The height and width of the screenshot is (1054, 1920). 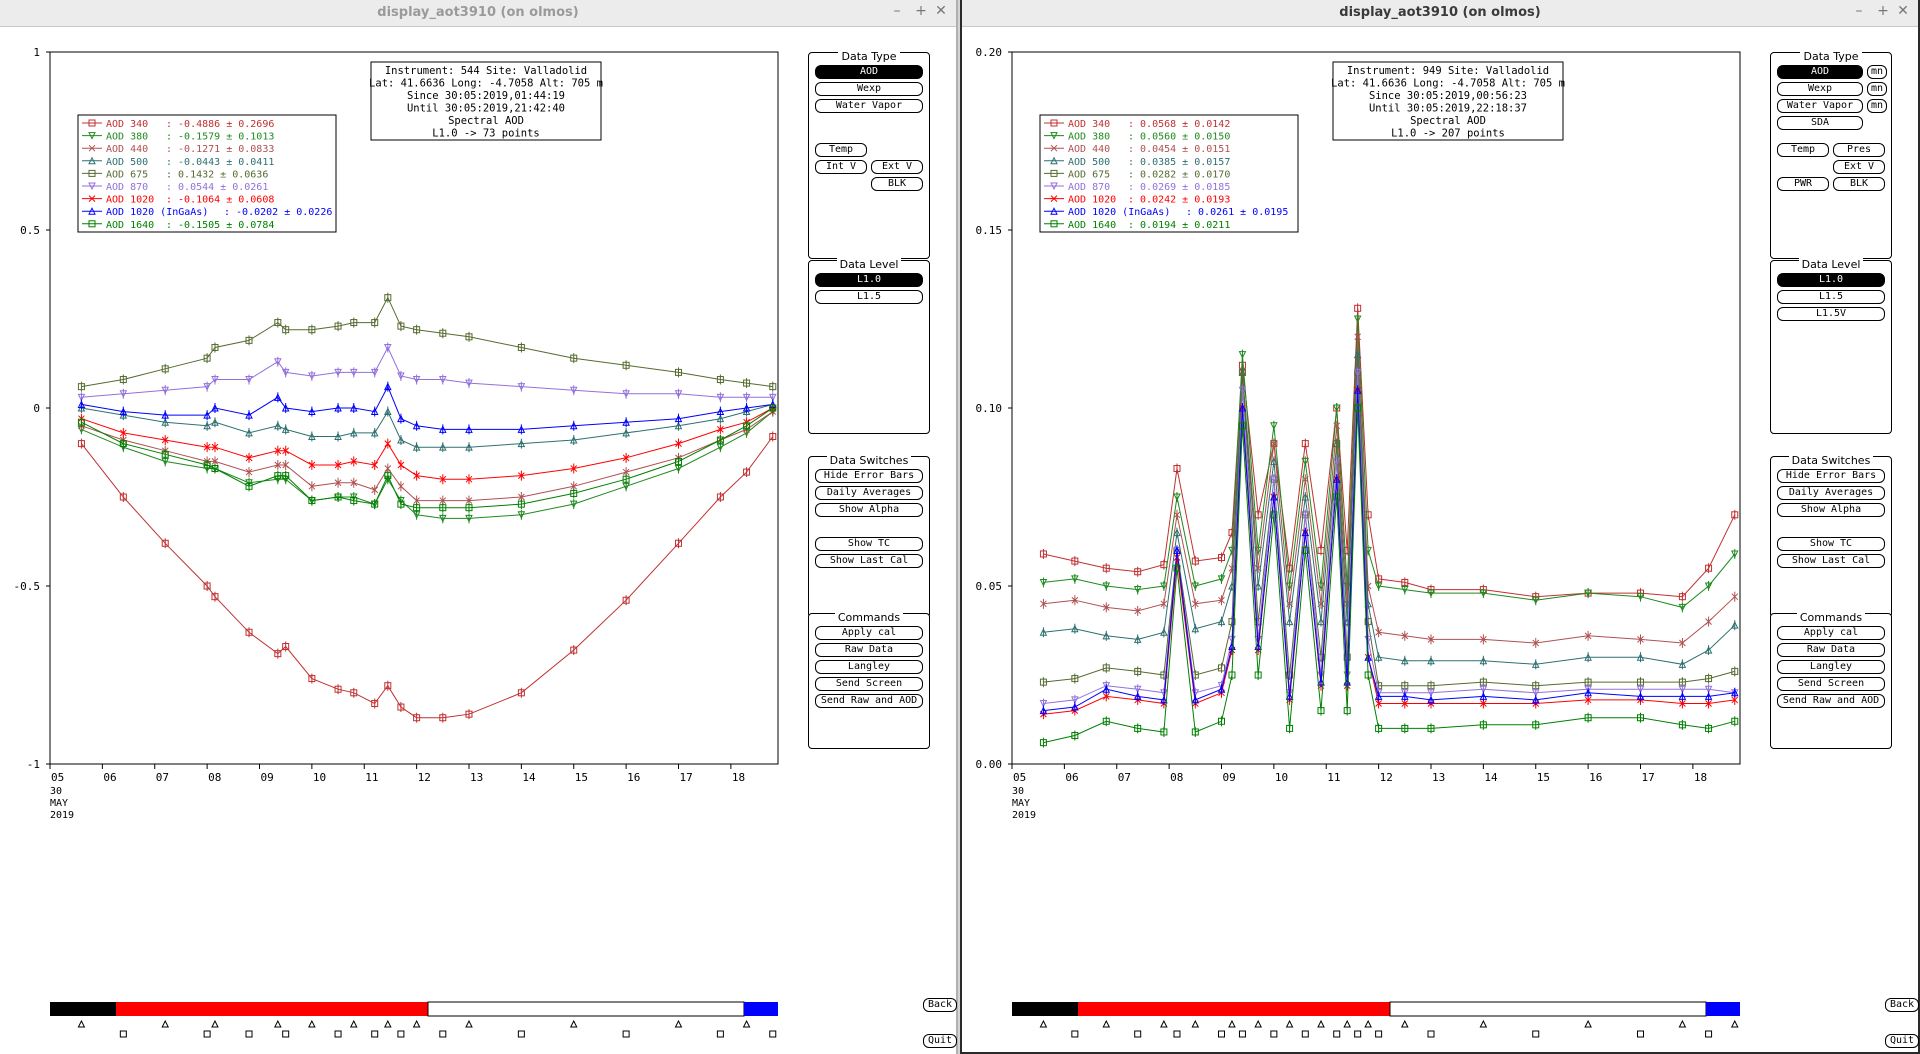 What do you see at coordinates (1803, 184) in the screenshot?
I see `pwr-button: PWR` at bounding box center [1803, 184].